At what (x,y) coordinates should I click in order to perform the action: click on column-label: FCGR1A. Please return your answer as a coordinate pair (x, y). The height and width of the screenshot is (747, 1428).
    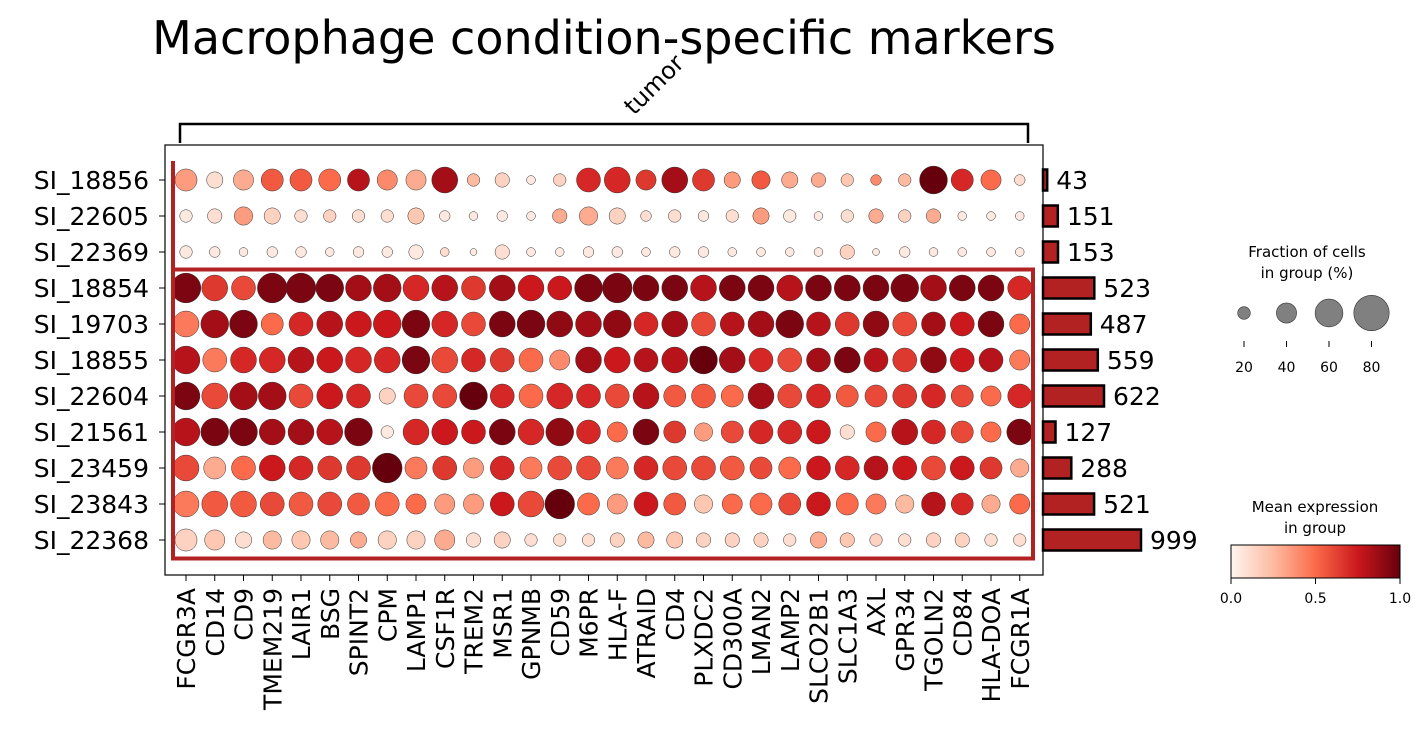
    Looking at the image, I should click on (1020, 639).